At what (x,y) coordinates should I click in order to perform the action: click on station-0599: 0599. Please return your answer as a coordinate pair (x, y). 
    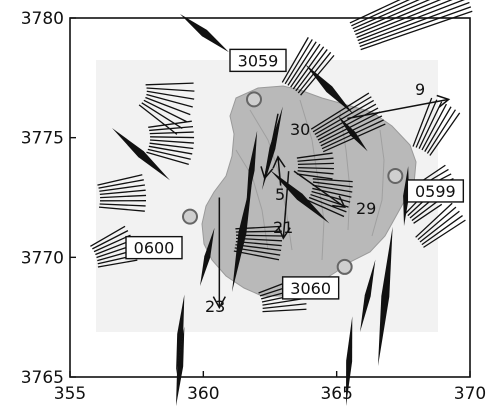
    Looking at the image, I should click on (426, 185).